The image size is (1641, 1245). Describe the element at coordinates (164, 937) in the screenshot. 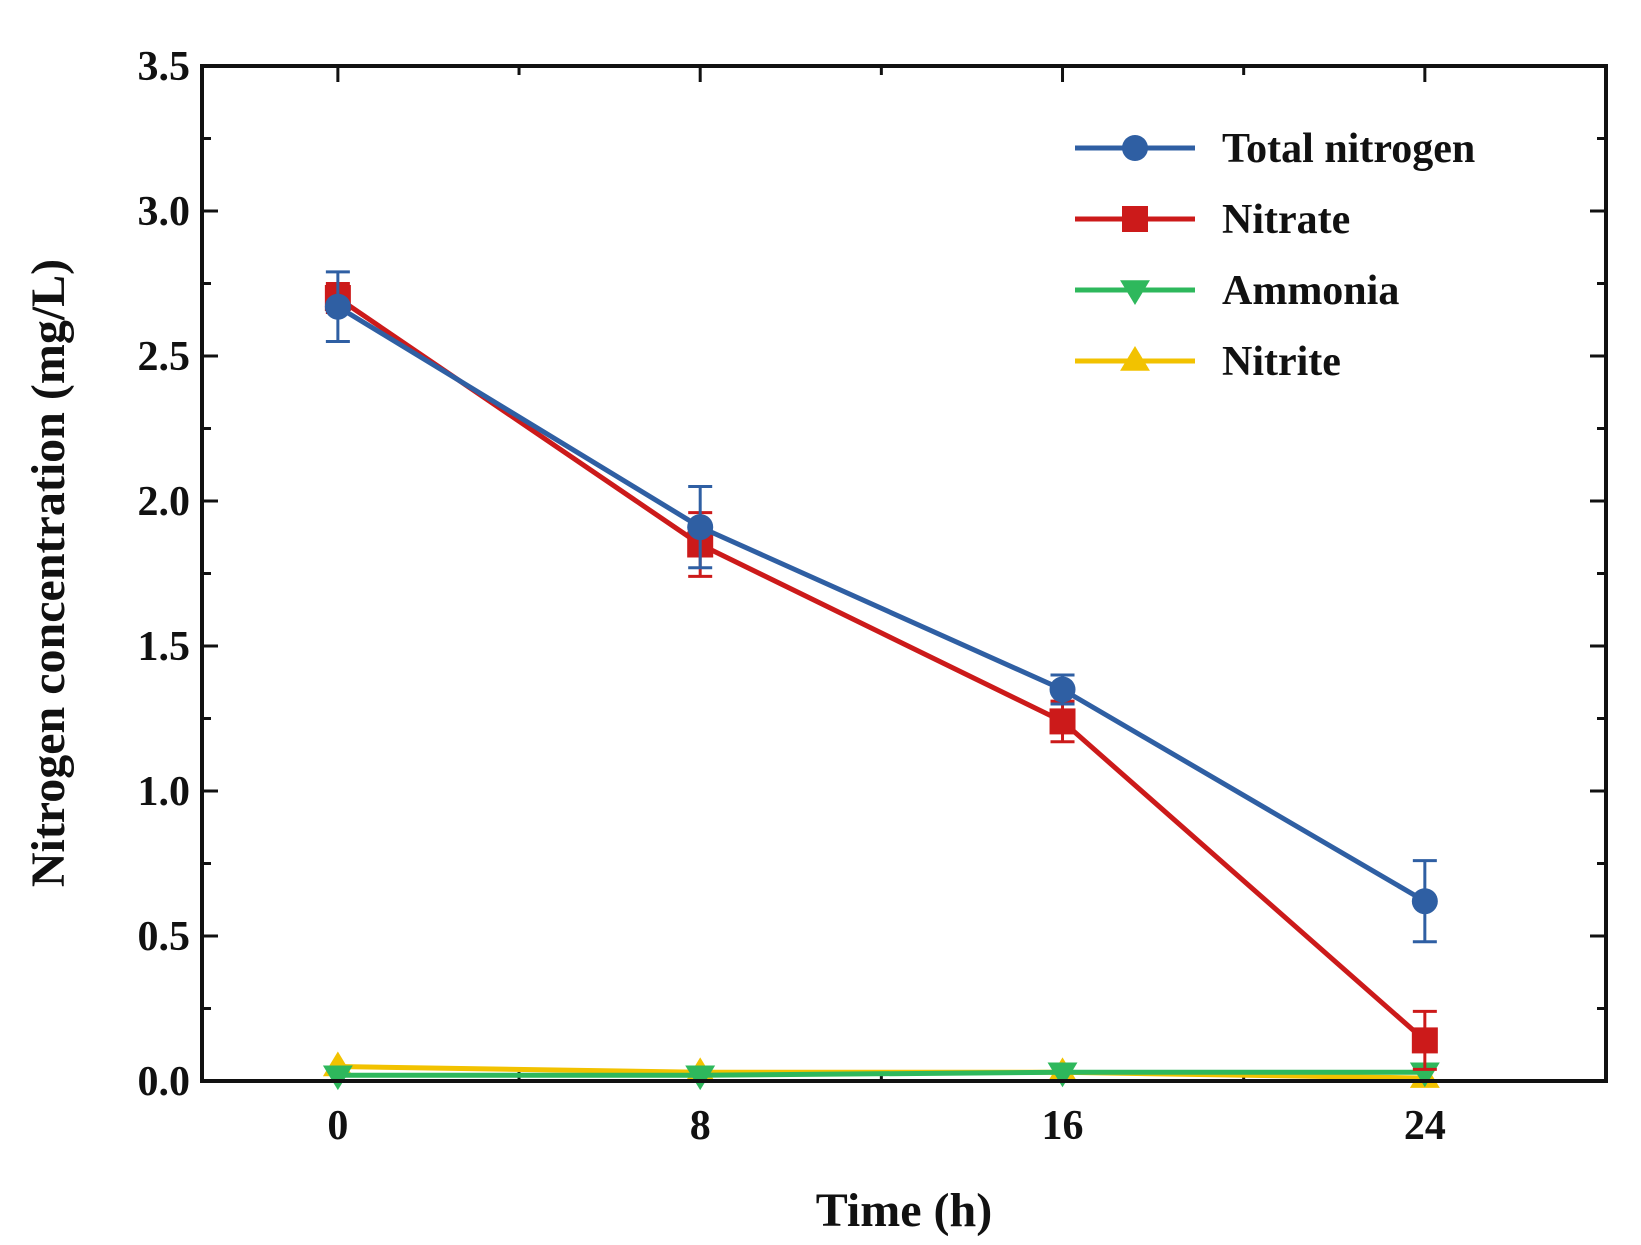

I see `y-tick-label: 0.5` at that location.